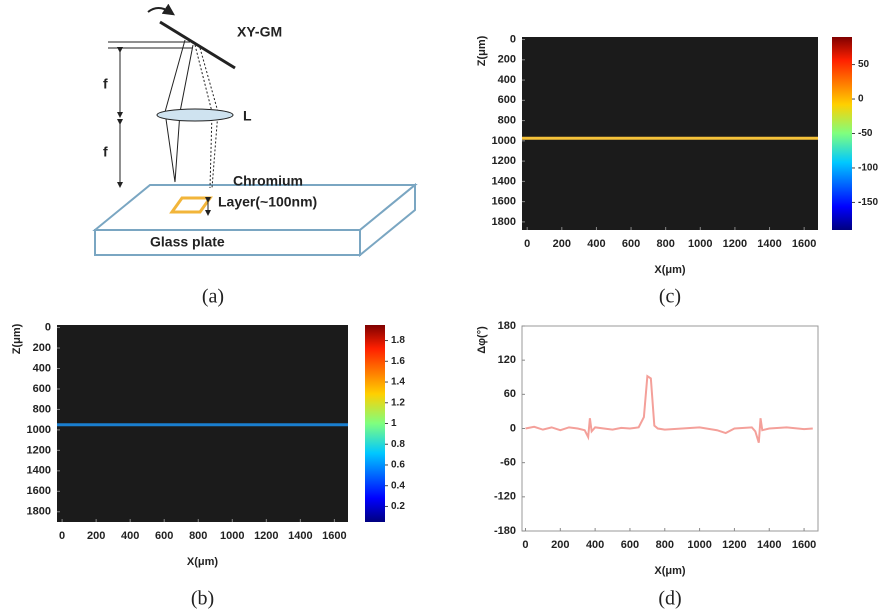  Describe the element at coordinates (398, 361) in the screenshot. I see `colorbar-label: 1.6` at that location.